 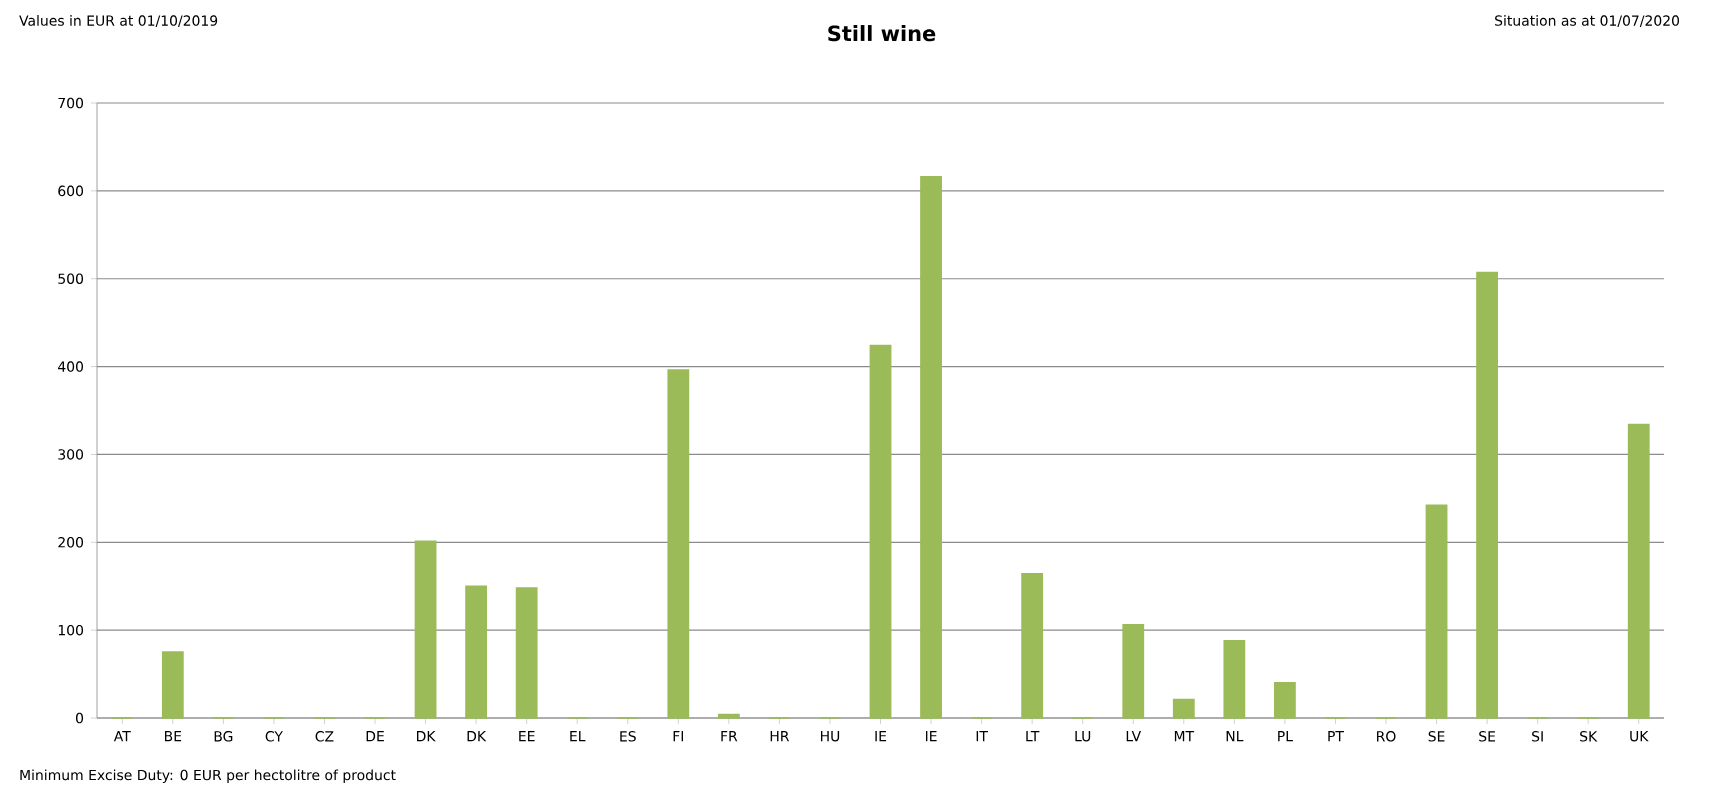 I want to click on chart-title: Still wine, so click(x=882, y=33).